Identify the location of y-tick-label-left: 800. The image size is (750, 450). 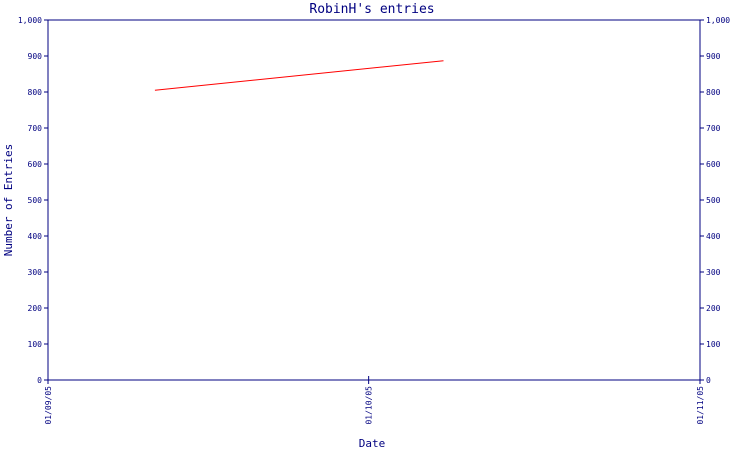
(35, 92).